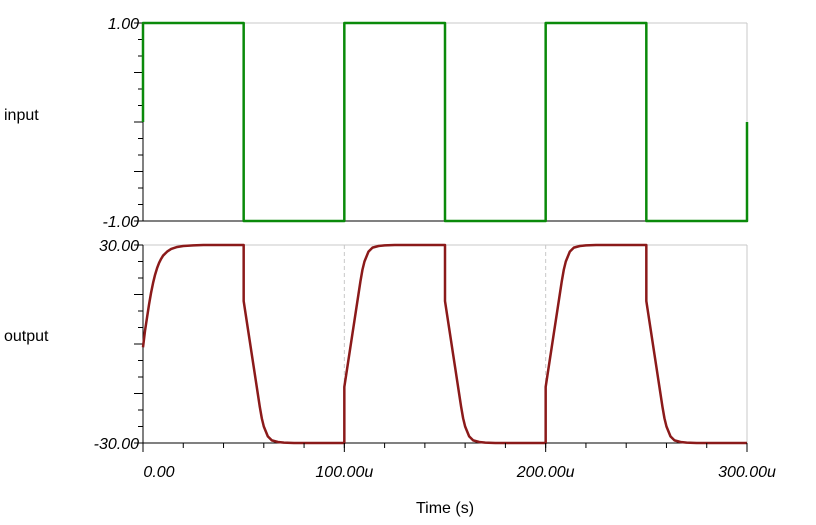 Image resolution: width=816 pixels, height=525 pixels. I want to click on y-tick-label: 30.00, so click(119, 246).